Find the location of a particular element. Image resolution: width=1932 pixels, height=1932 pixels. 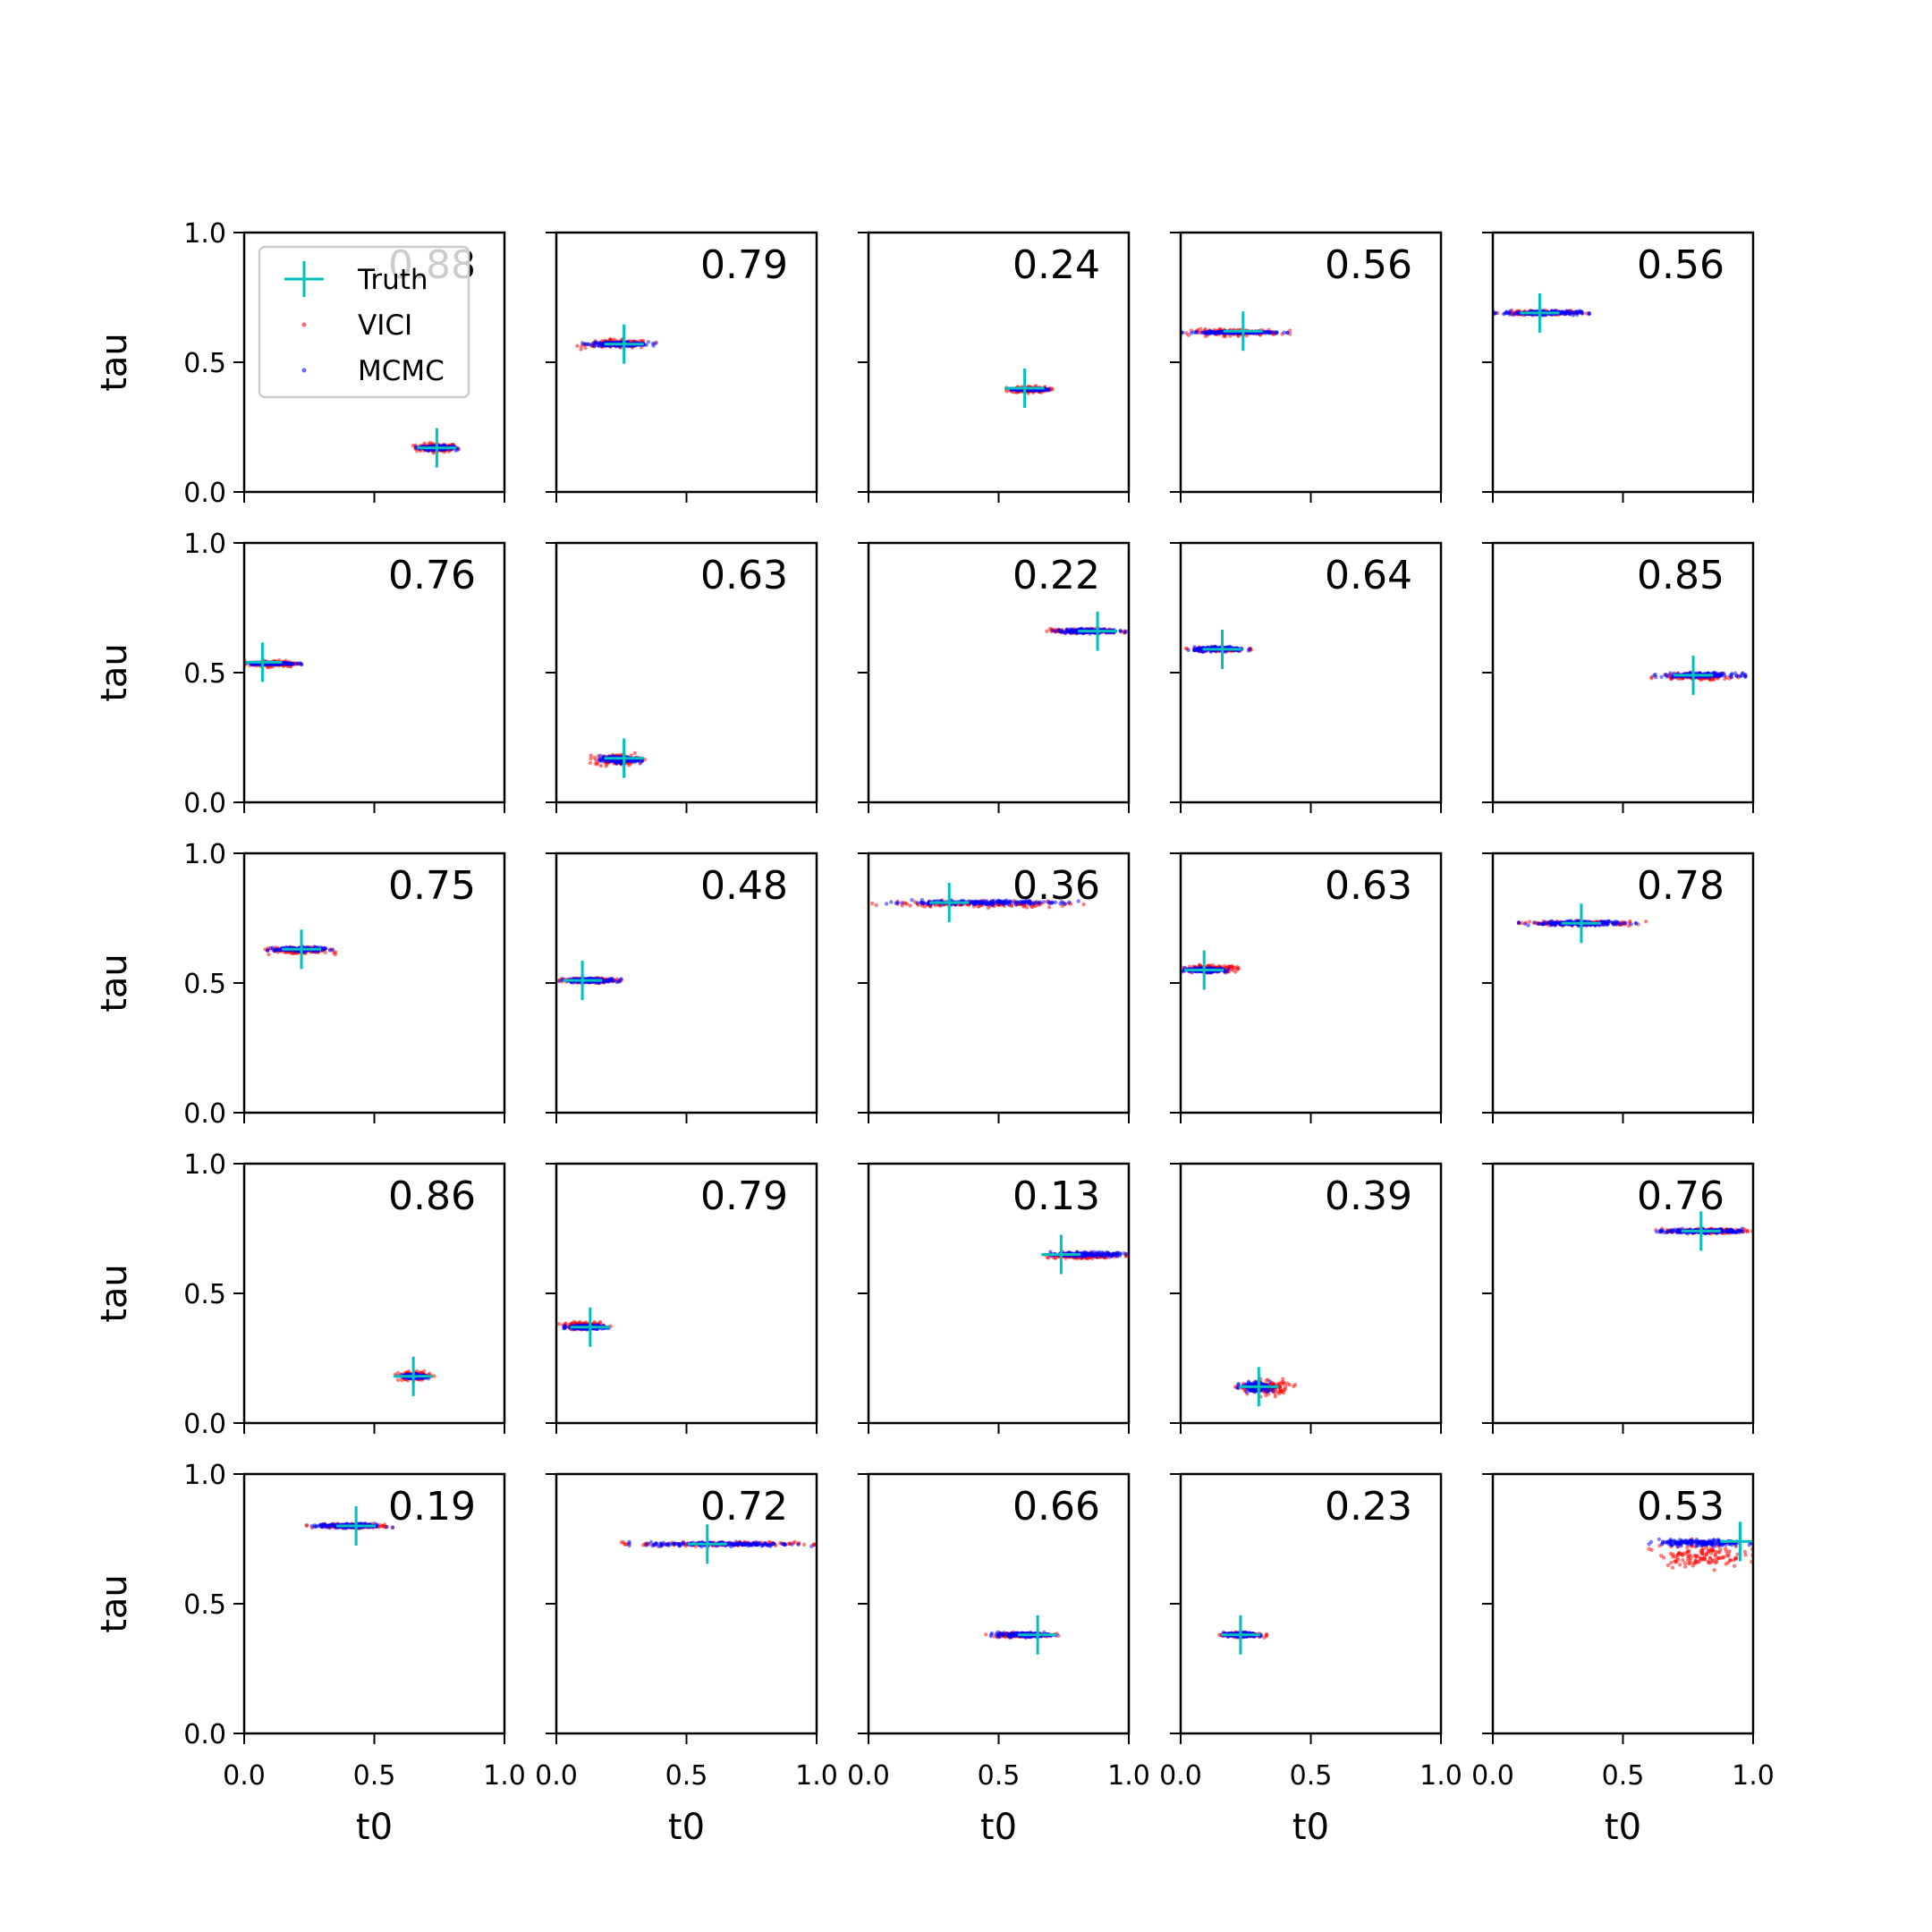

panel-3: 0.24 is located at coordinates (994, 367).